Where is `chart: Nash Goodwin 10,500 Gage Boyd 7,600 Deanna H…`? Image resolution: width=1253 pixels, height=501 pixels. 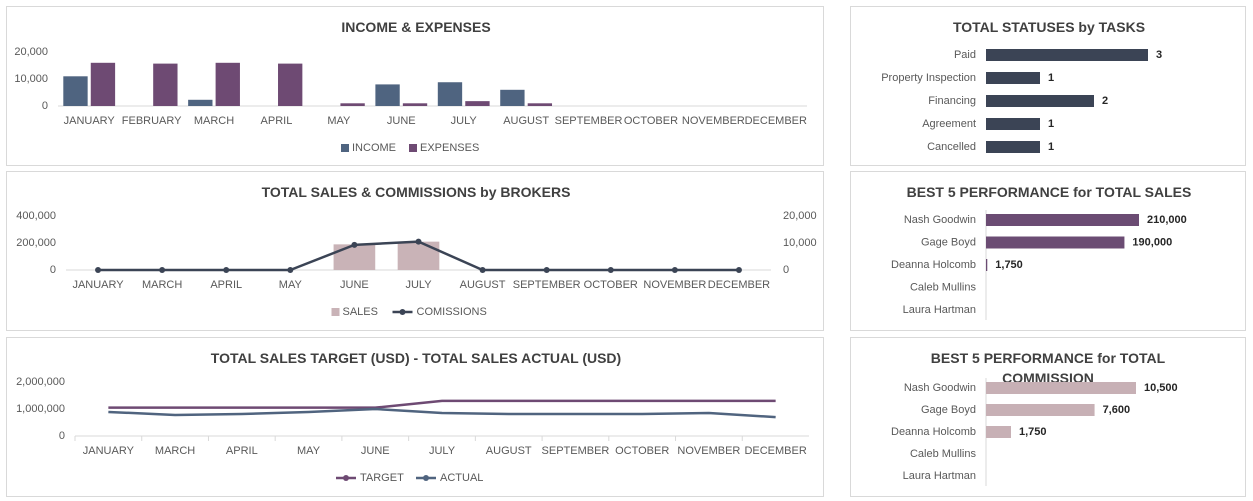 chart: Nash Goodwin 10,500 Gage Boyd 7,600 Deanna H… is located at coordinates (1034, 432).